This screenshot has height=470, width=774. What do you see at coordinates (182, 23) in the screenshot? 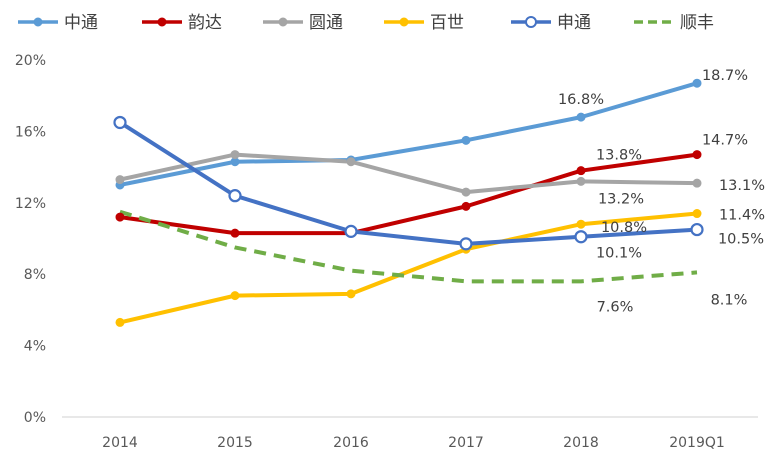
I see `legend-item: 韵达` at bounding box center [182, 23].